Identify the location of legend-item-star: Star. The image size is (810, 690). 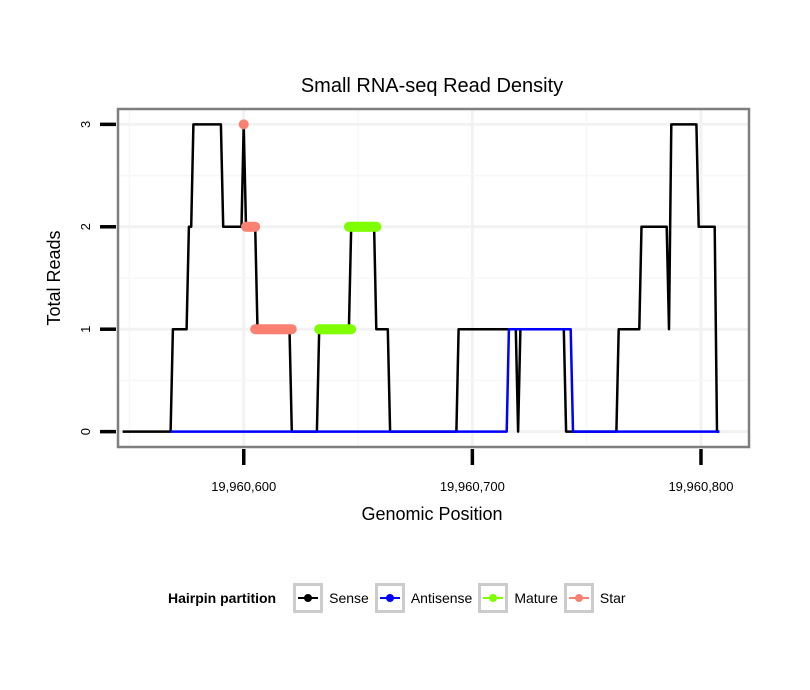
(594, 598).